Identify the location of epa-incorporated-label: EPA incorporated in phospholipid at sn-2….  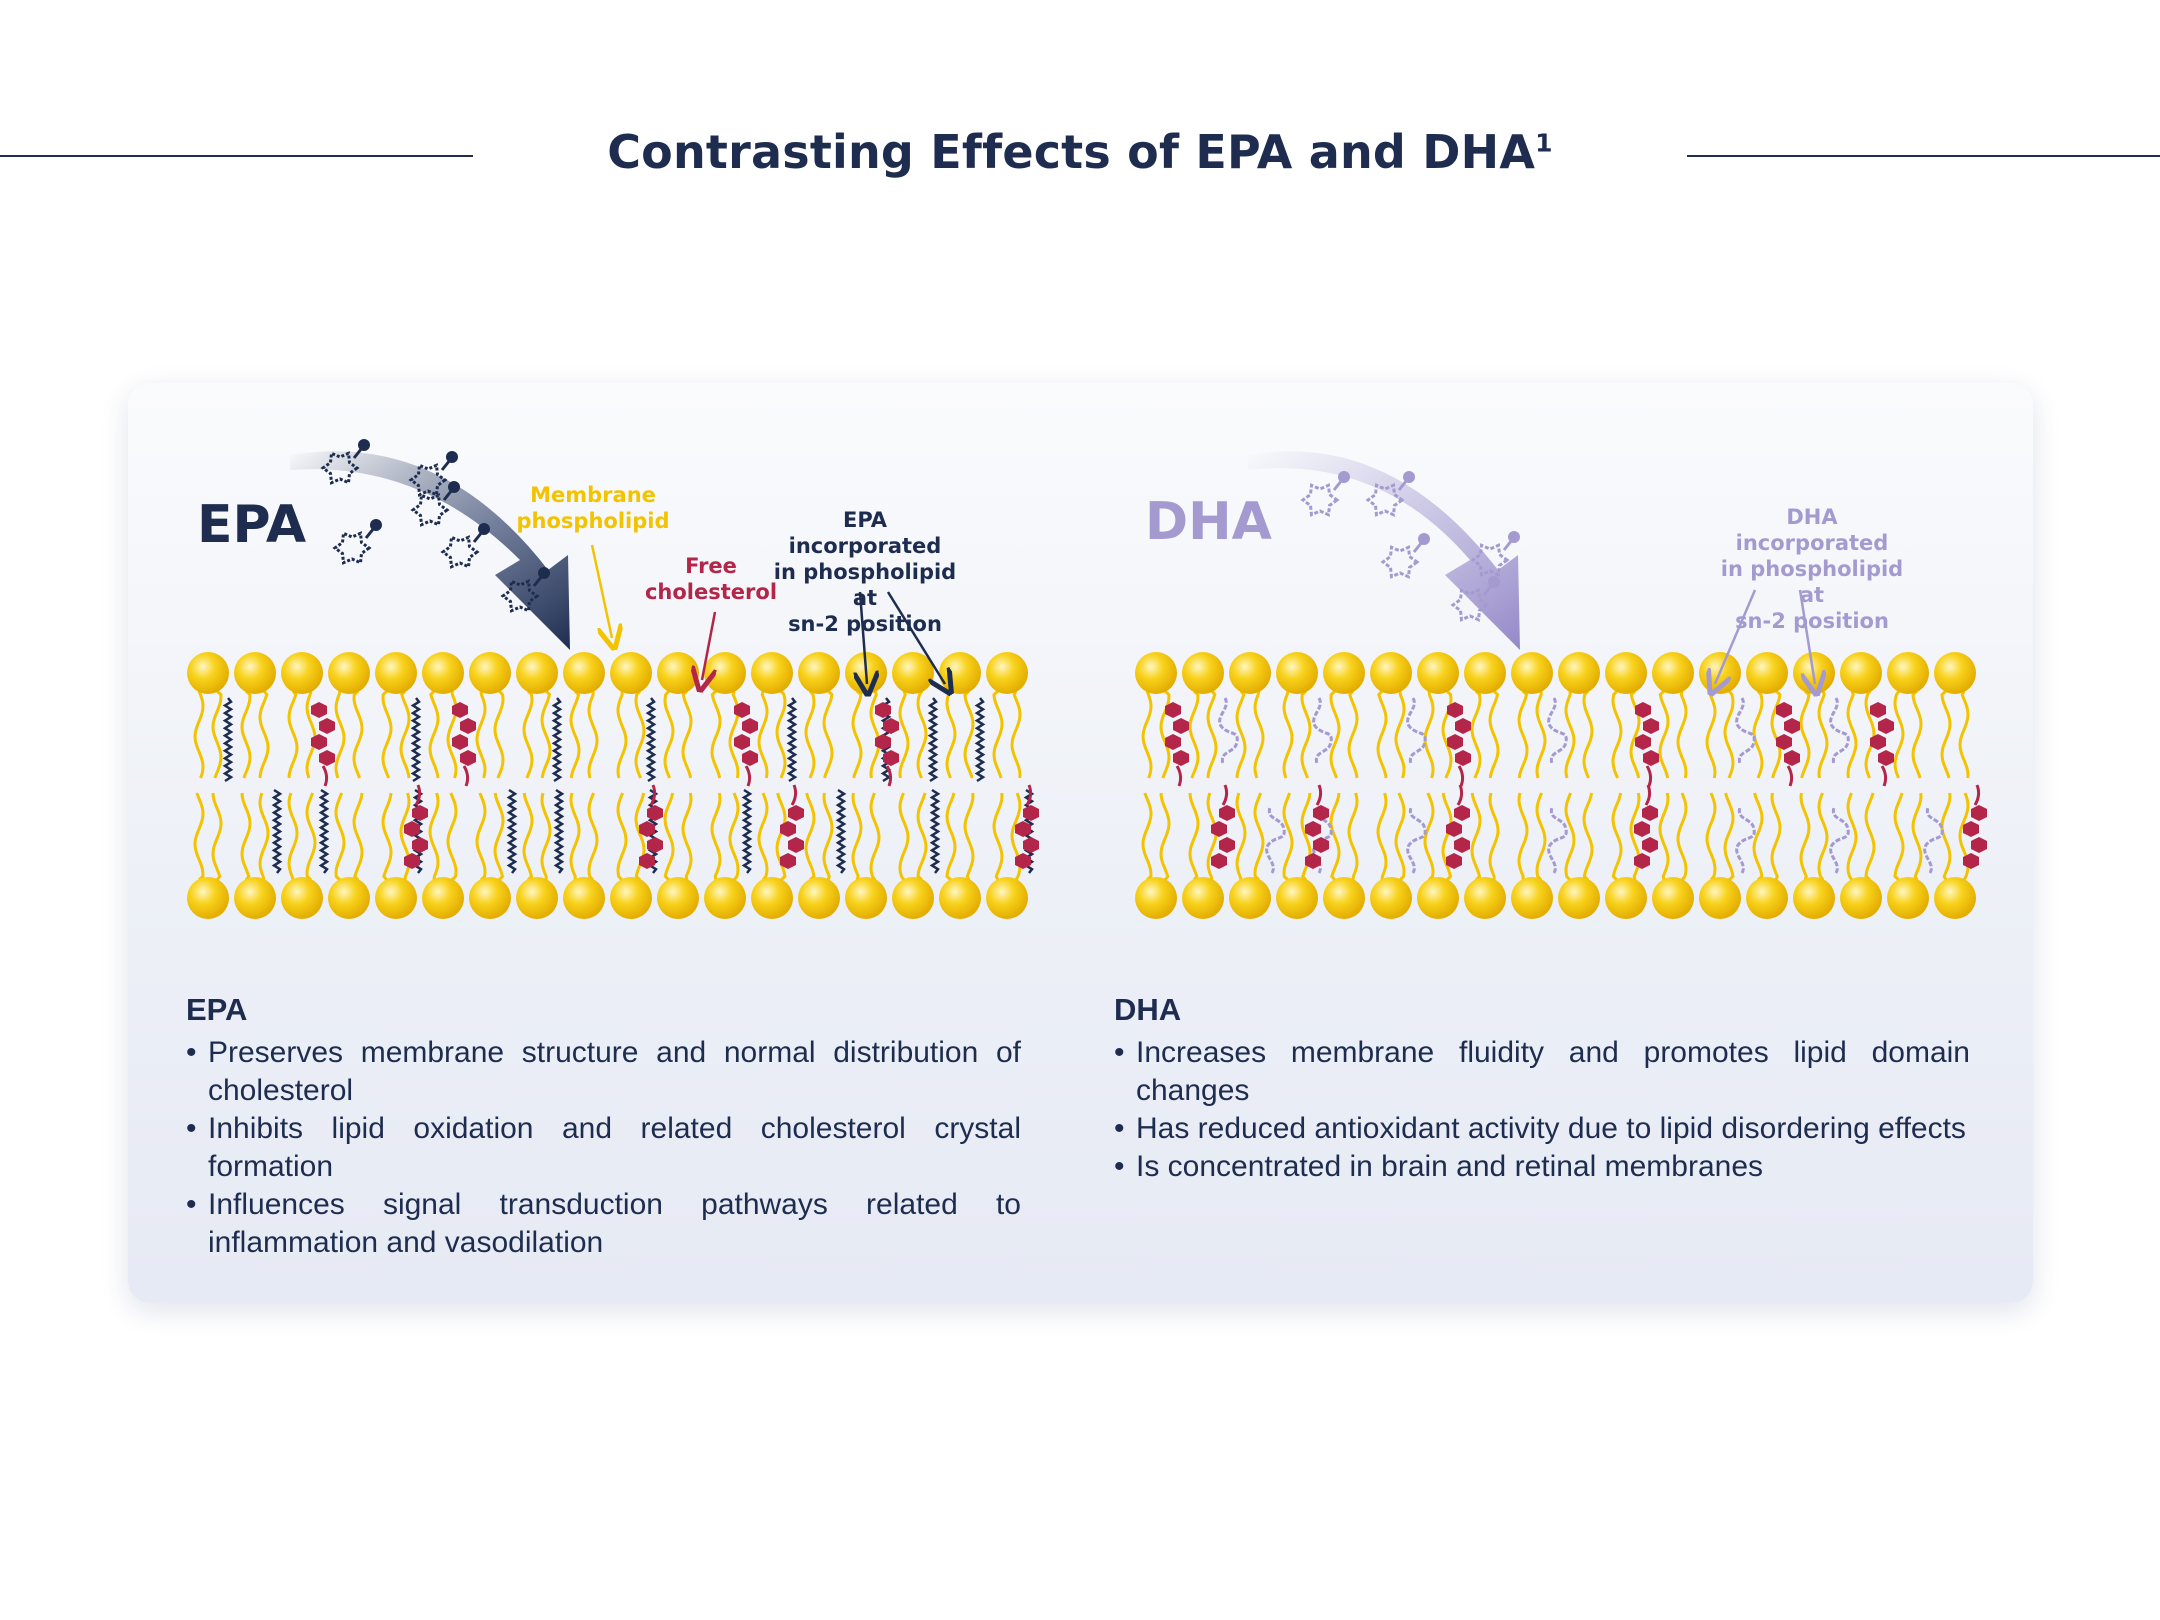
(865, 572).